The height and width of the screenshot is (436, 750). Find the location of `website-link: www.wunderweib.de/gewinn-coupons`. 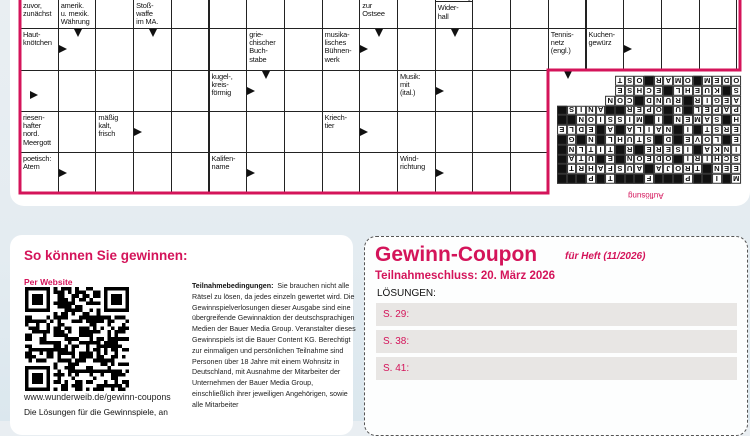

website-link: www.wunderweib.de/gewinn-coupons is located at coordinates (97, 397).